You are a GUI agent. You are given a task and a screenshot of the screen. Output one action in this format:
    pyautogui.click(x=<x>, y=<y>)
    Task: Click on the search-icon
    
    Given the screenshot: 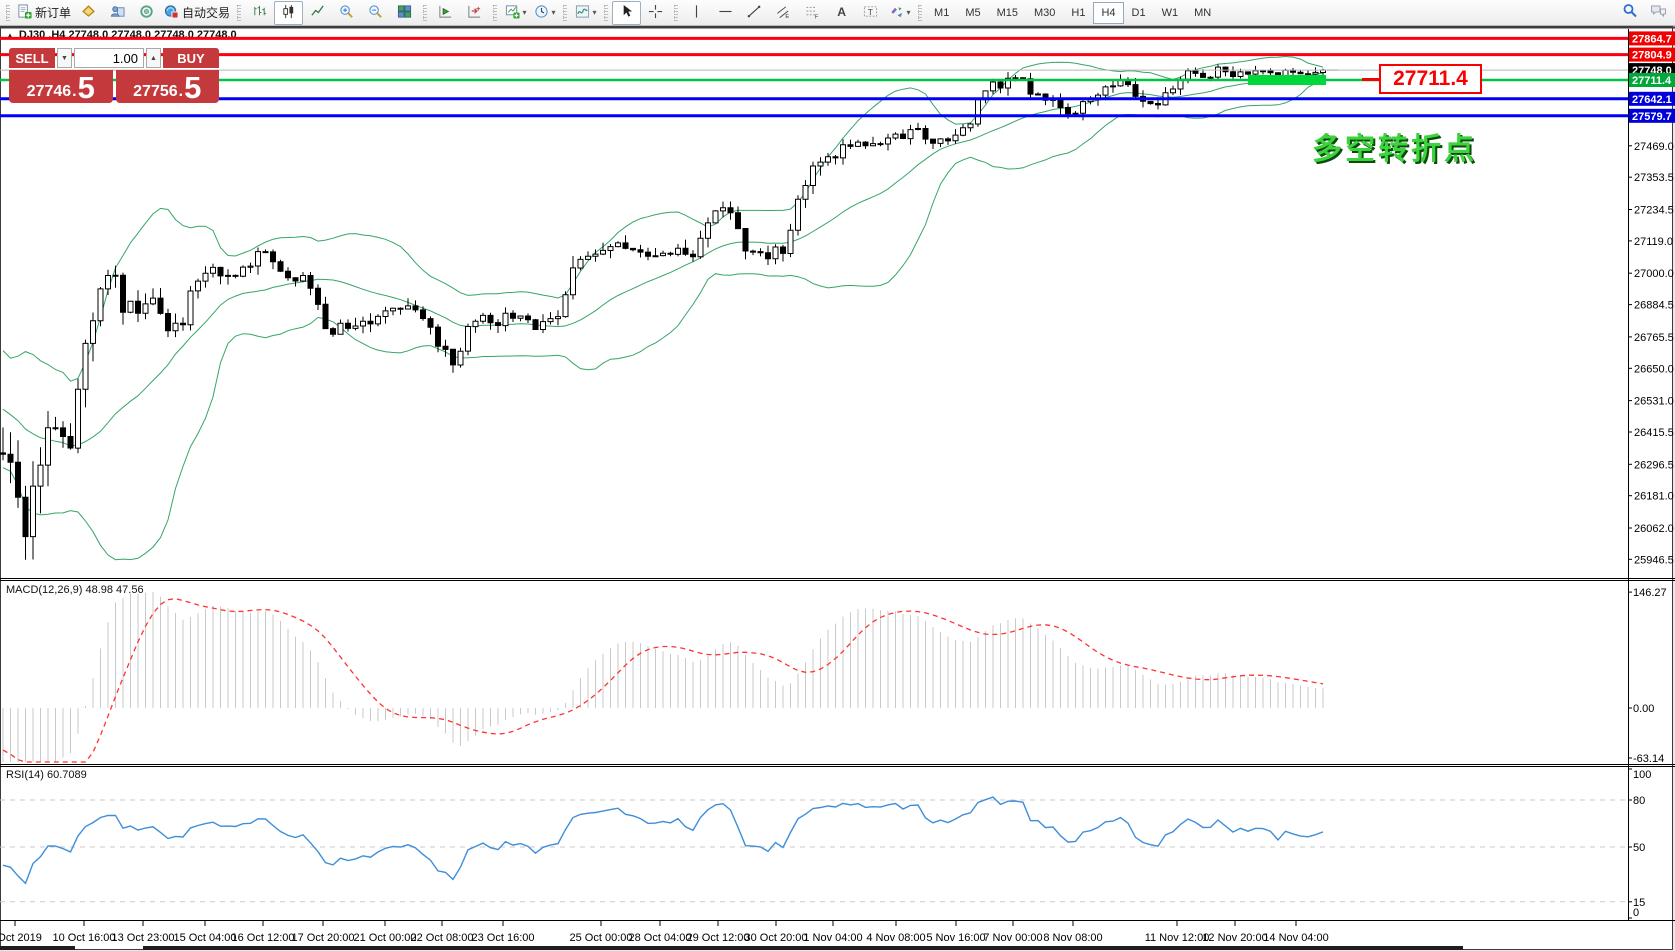 What is the action you would take?
    pyautogui.click(x=1630, y=12)
    